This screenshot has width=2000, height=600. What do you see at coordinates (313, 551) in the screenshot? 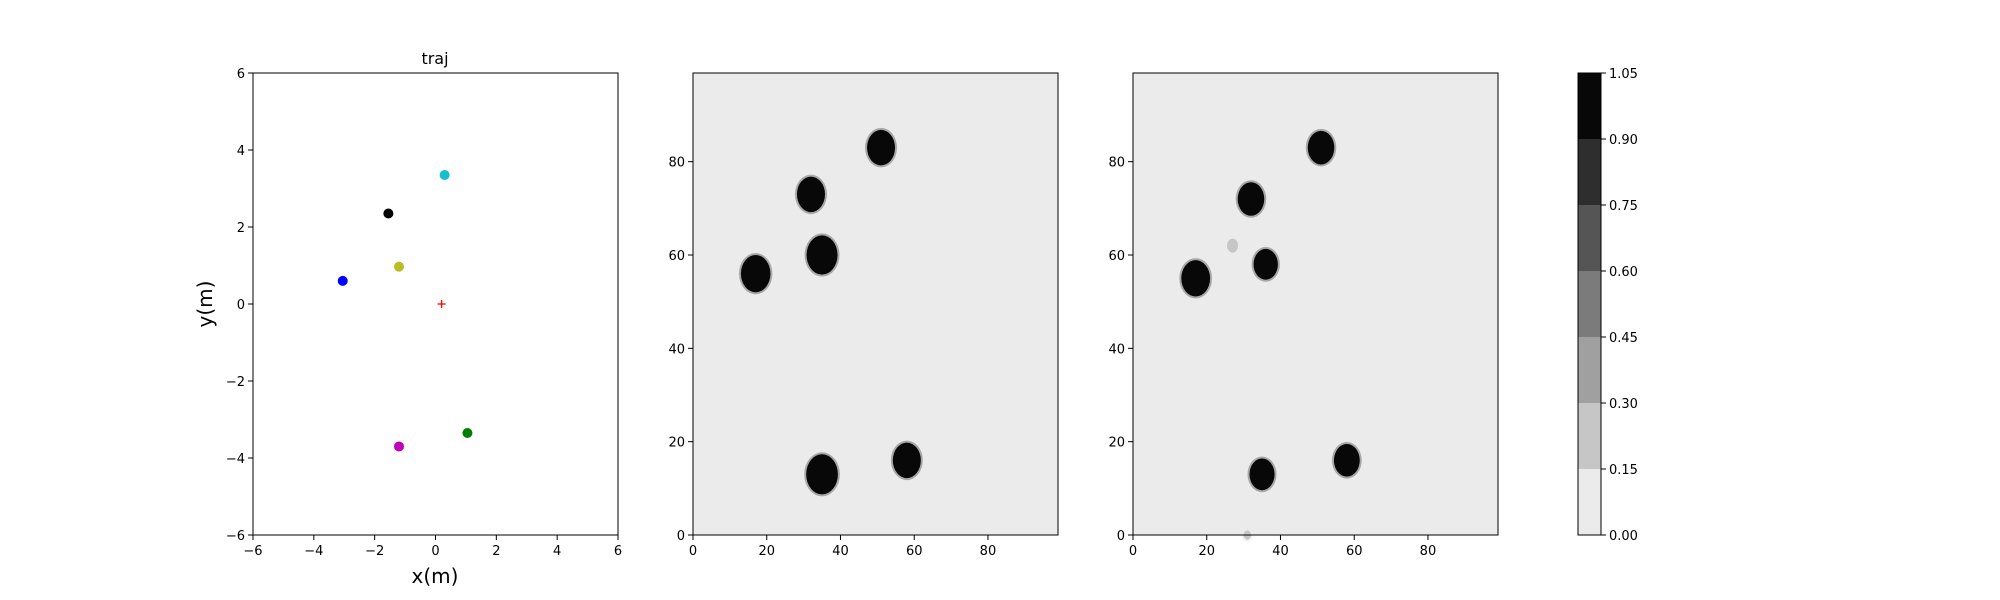
I see `traj-x-tick-label: −4` at bounding box center [313, 551].